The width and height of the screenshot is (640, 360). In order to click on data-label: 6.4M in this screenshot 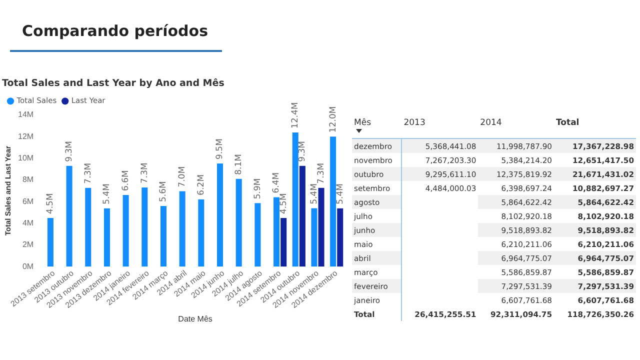, I will do `click(277, 183)`.